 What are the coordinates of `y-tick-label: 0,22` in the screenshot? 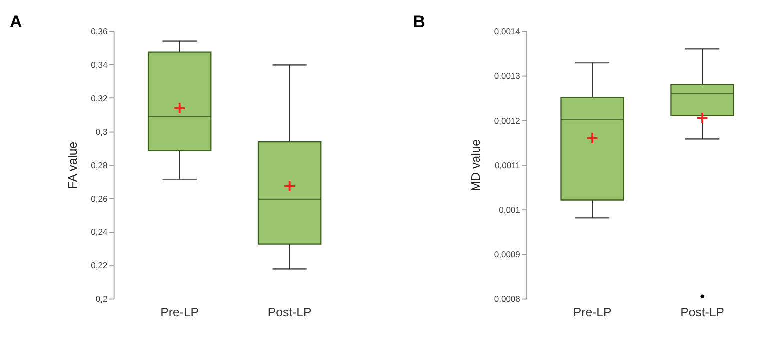 It's located at (99, 265).